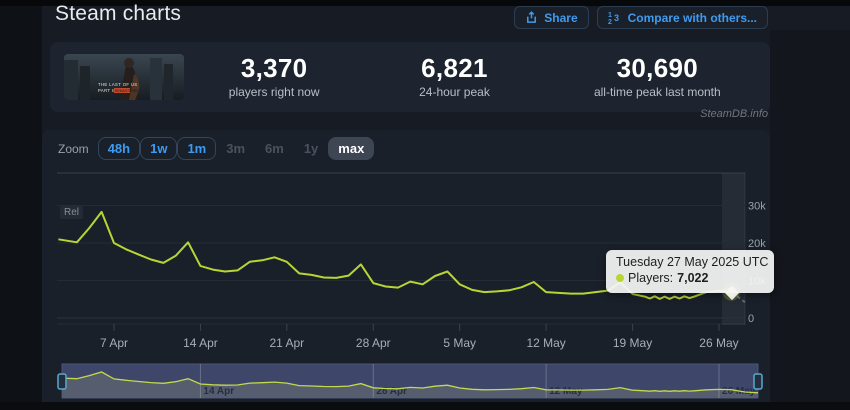  What do you see at coordinates (274, 148) in the screenshot?
I see `zoom-button-6m: 6m` at bounding box center [274, 148].